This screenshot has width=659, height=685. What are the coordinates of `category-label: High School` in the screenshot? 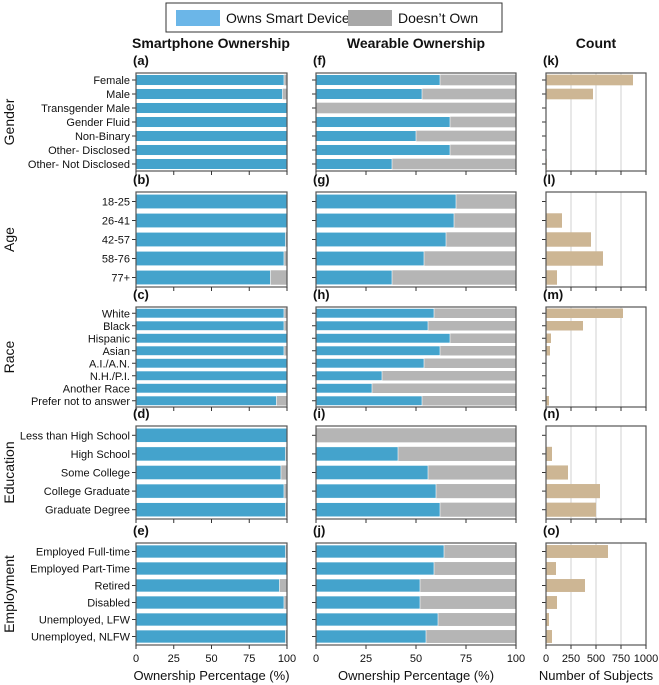 It's located at (100, 455).